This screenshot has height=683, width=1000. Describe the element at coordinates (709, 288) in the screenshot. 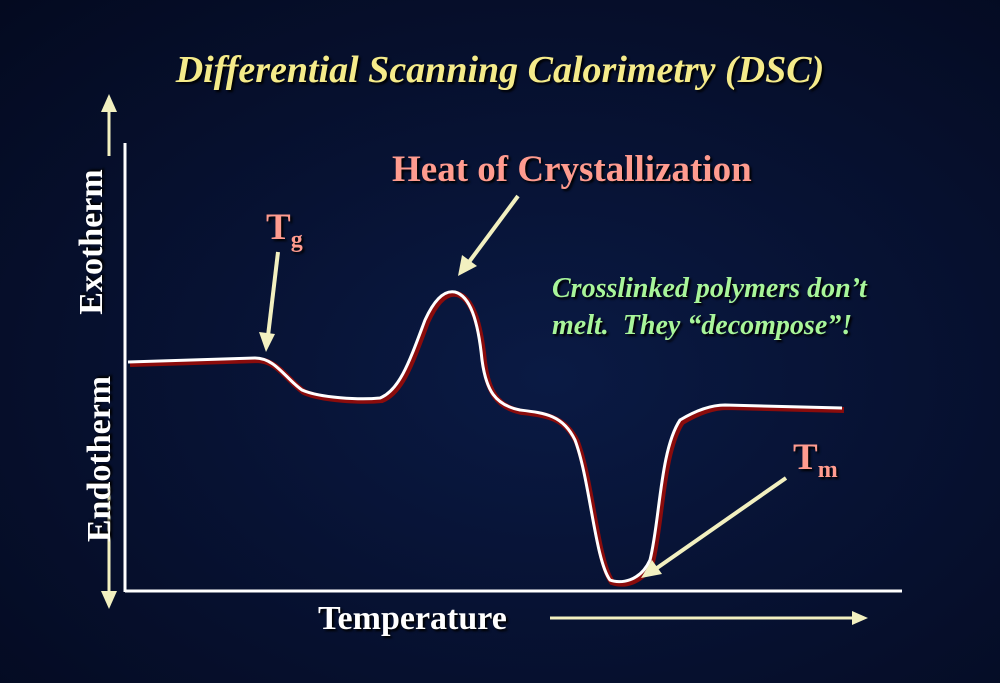

I see `note-line-1: Crosslinked polymers don’t` at that location.